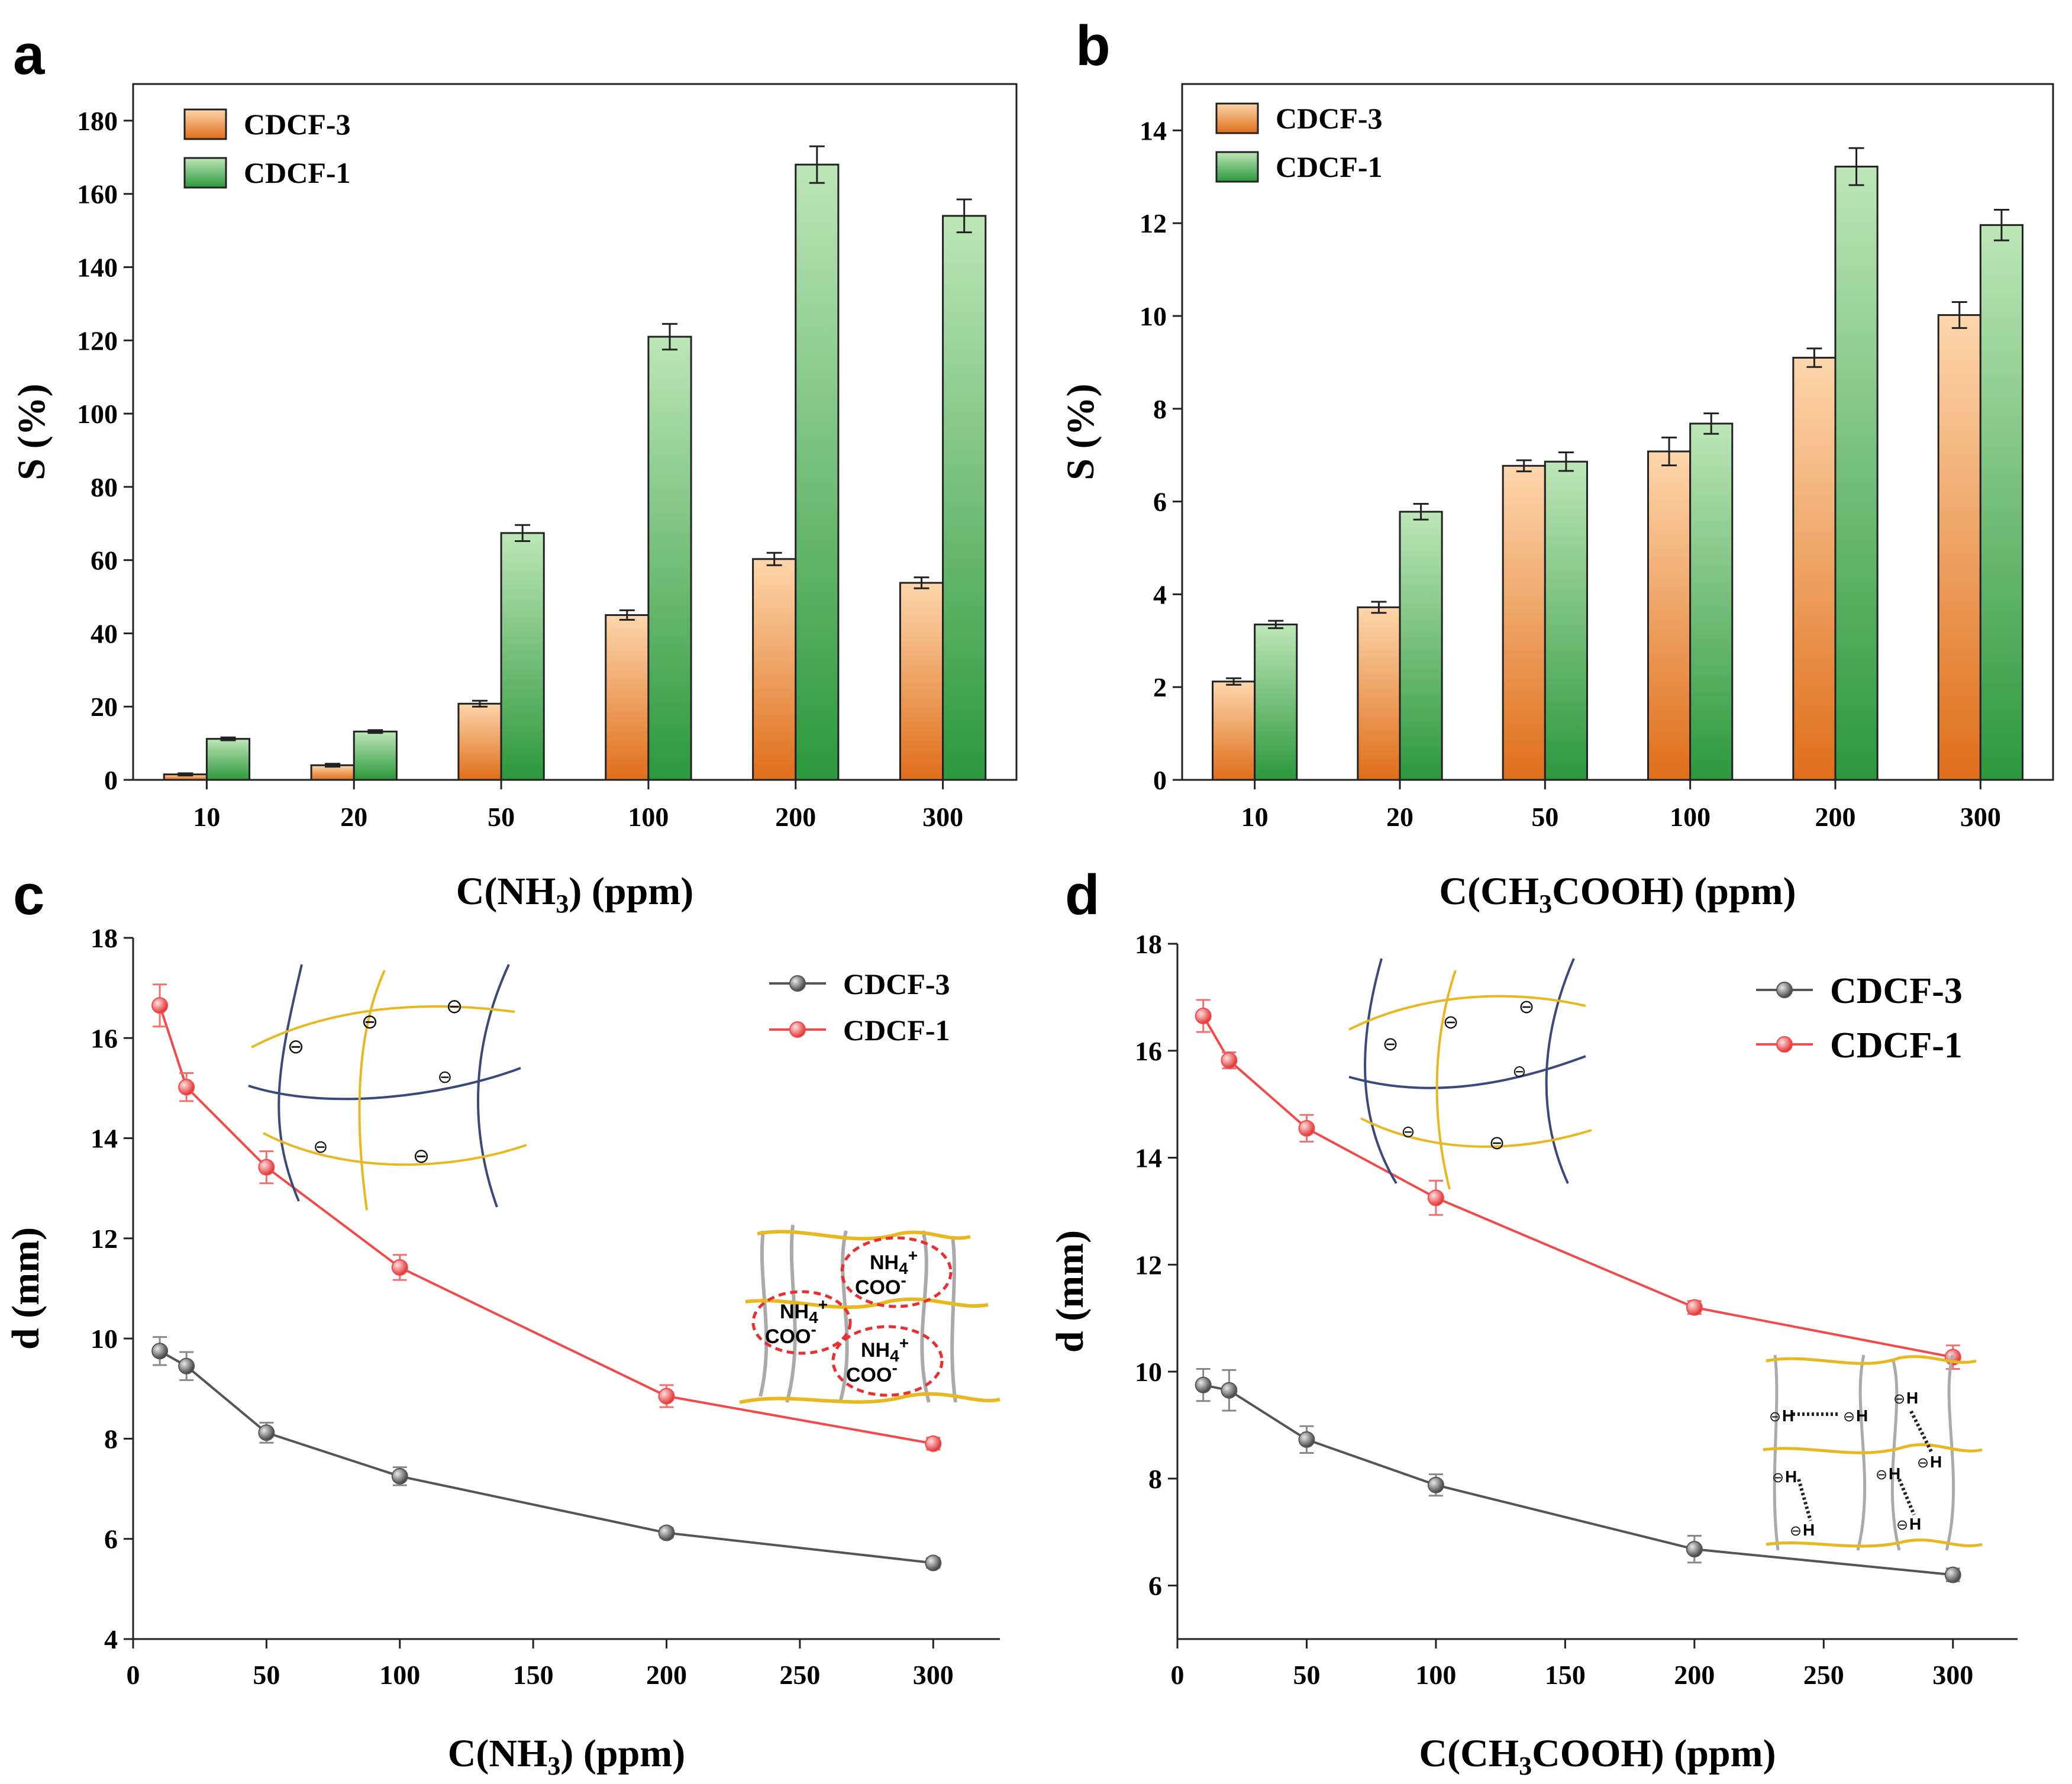 This screenshot has width=2072, height=1784. Describe the element at coordinates (1694, 1675) in the screenshot. I see `x-tick-label: 200` at that location.